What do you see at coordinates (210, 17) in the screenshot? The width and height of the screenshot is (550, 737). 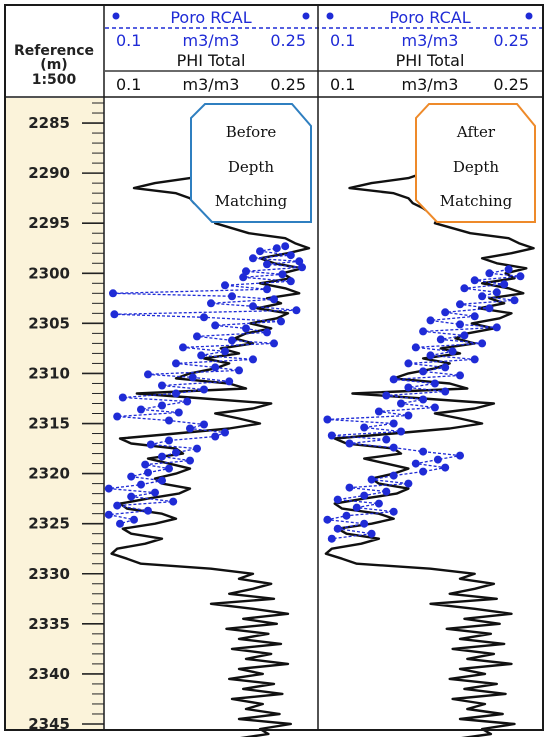 I see `rcal-curve-name: Poro RCAL` at bounding box center [210, 17].